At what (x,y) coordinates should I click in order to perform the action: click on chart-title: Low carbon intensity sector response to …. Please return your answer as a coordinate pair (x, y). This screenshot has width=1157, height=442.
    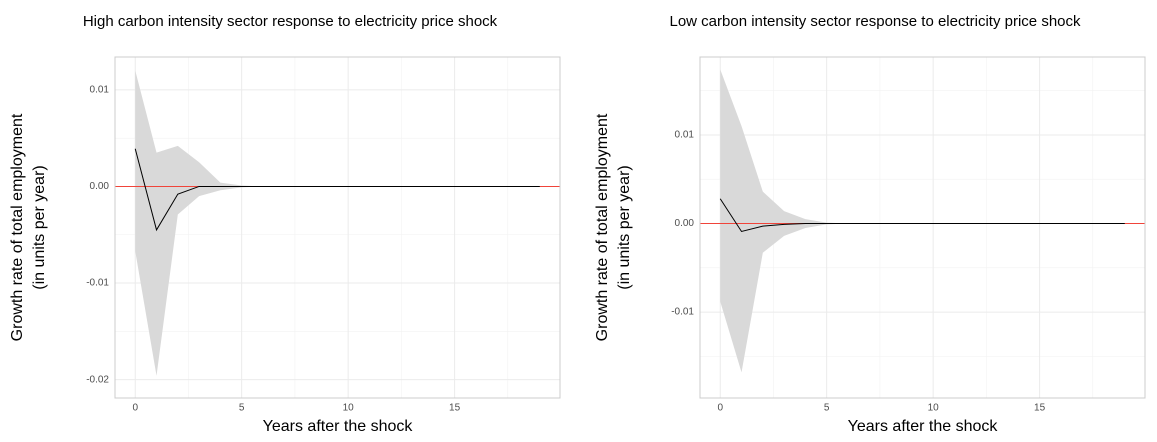
    Looking at the image, I should click on (875, 21).